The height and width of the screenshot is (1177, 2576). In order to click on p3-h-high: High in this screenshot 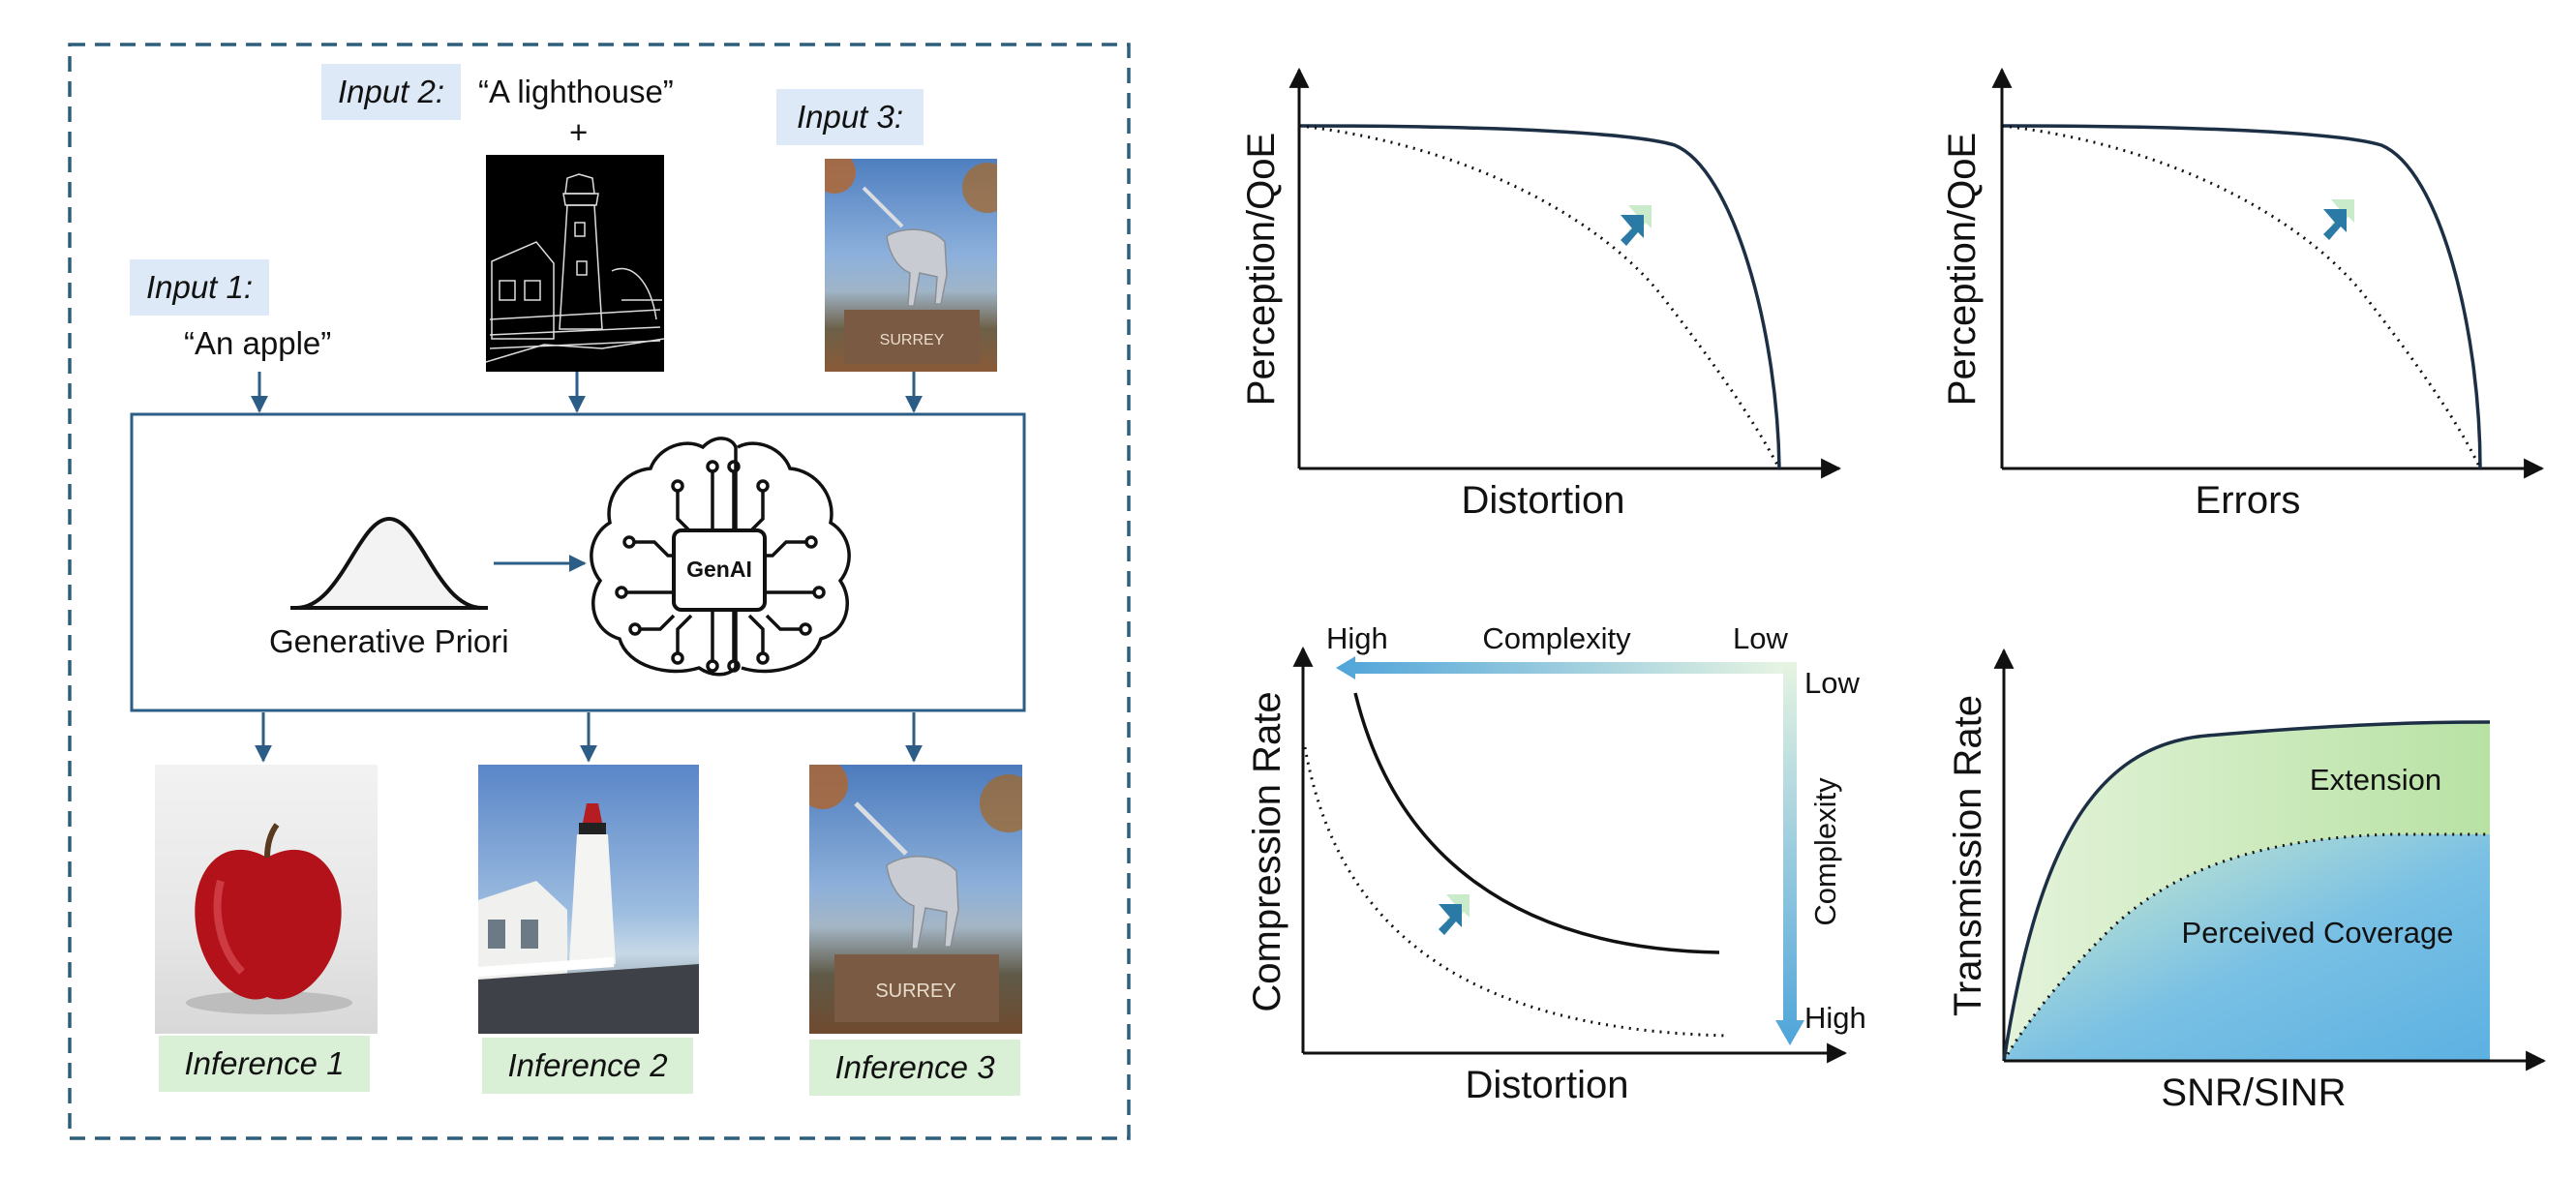, I will do `click(1357, 638)`.